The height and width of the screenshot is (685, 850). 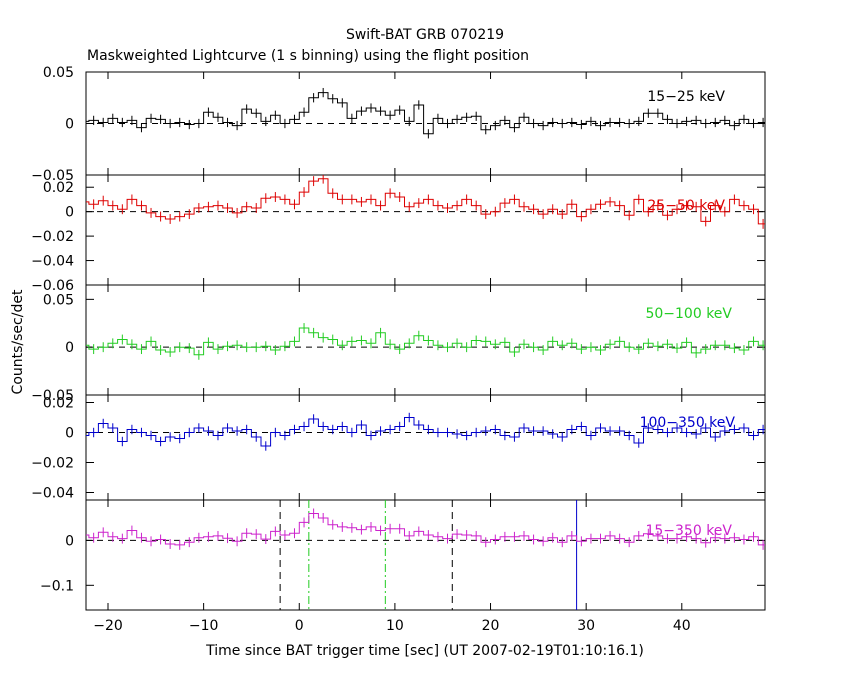 I want to click on panel-4: −0.04 −0.02 0 0.02 100−350 keV, so click(x=398, y=448).